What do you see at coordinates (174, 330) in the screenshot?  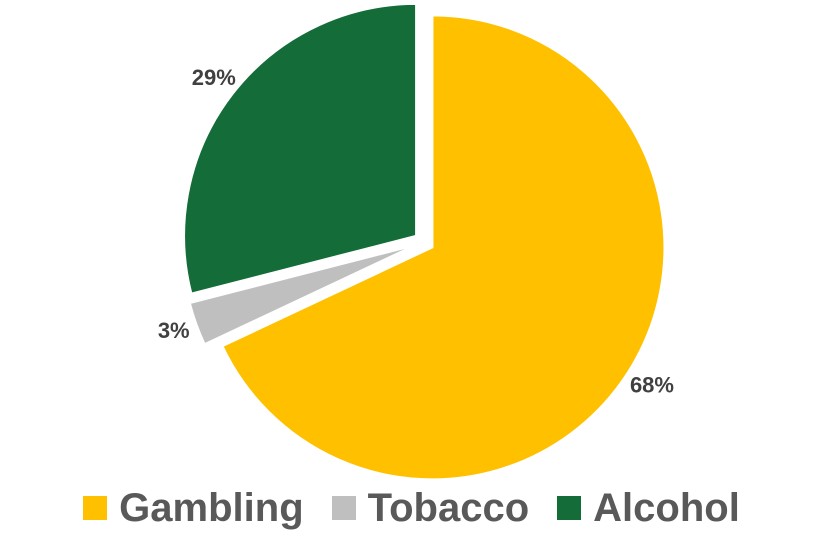 I see `data-label-tobacco: 3%` at bounding box center [174, 330].